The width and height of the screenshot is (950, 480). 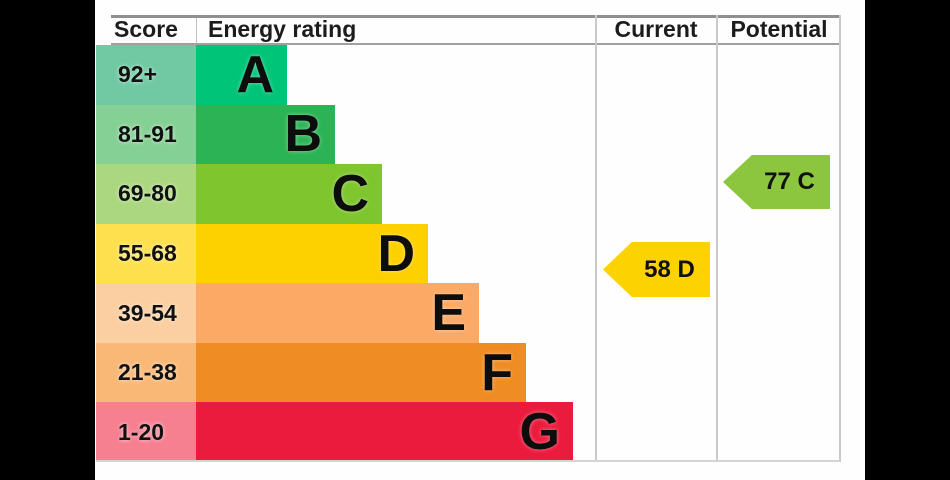 I want to click on grade-letter: D, so click(x=396, y=253).